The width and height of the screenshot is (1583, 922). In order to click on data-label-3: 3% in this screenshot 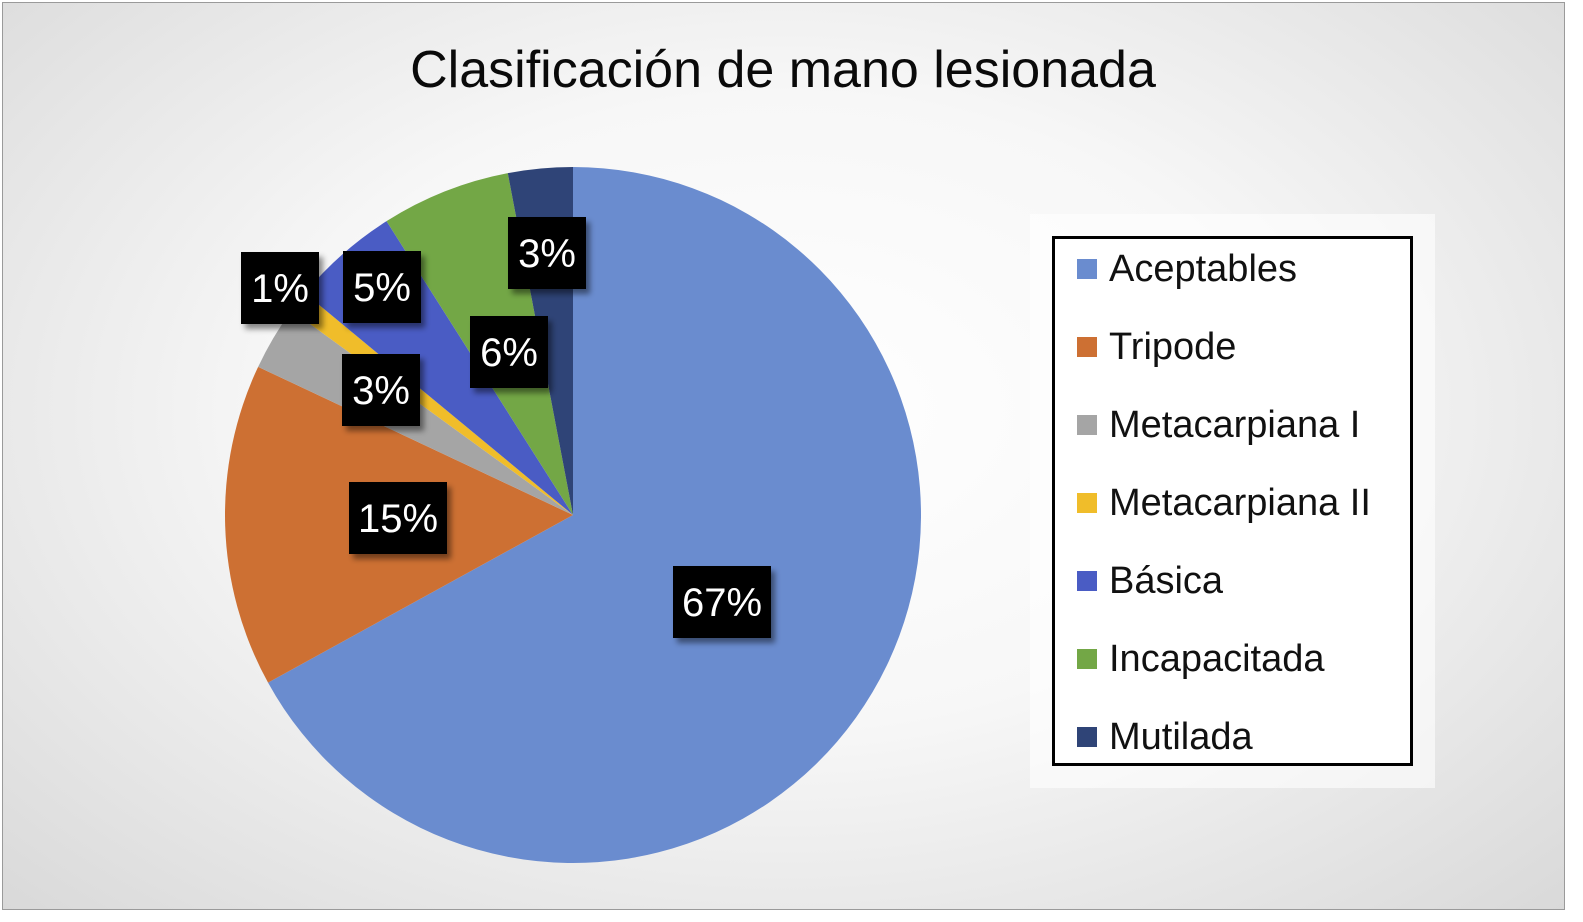, I will do `click(381, 390)`.